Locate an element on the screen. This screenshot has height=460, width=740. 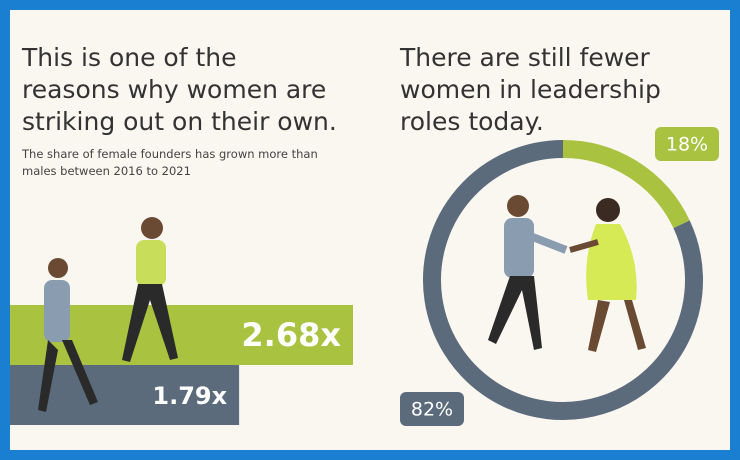
bar-value-label: 1.79x is located at coordinates (189, 396).